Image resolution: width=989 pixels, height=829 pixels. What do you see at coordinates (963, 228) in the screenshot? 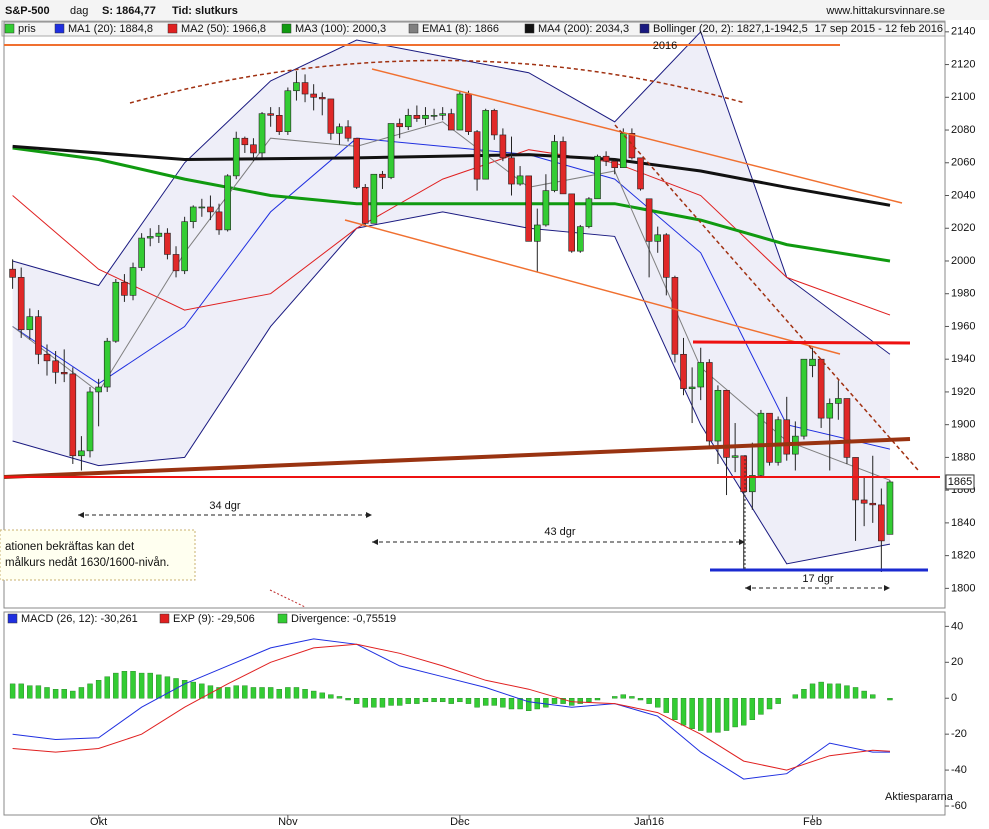
I see `y-tick-label: 2020` at bounding box center [963, 228].